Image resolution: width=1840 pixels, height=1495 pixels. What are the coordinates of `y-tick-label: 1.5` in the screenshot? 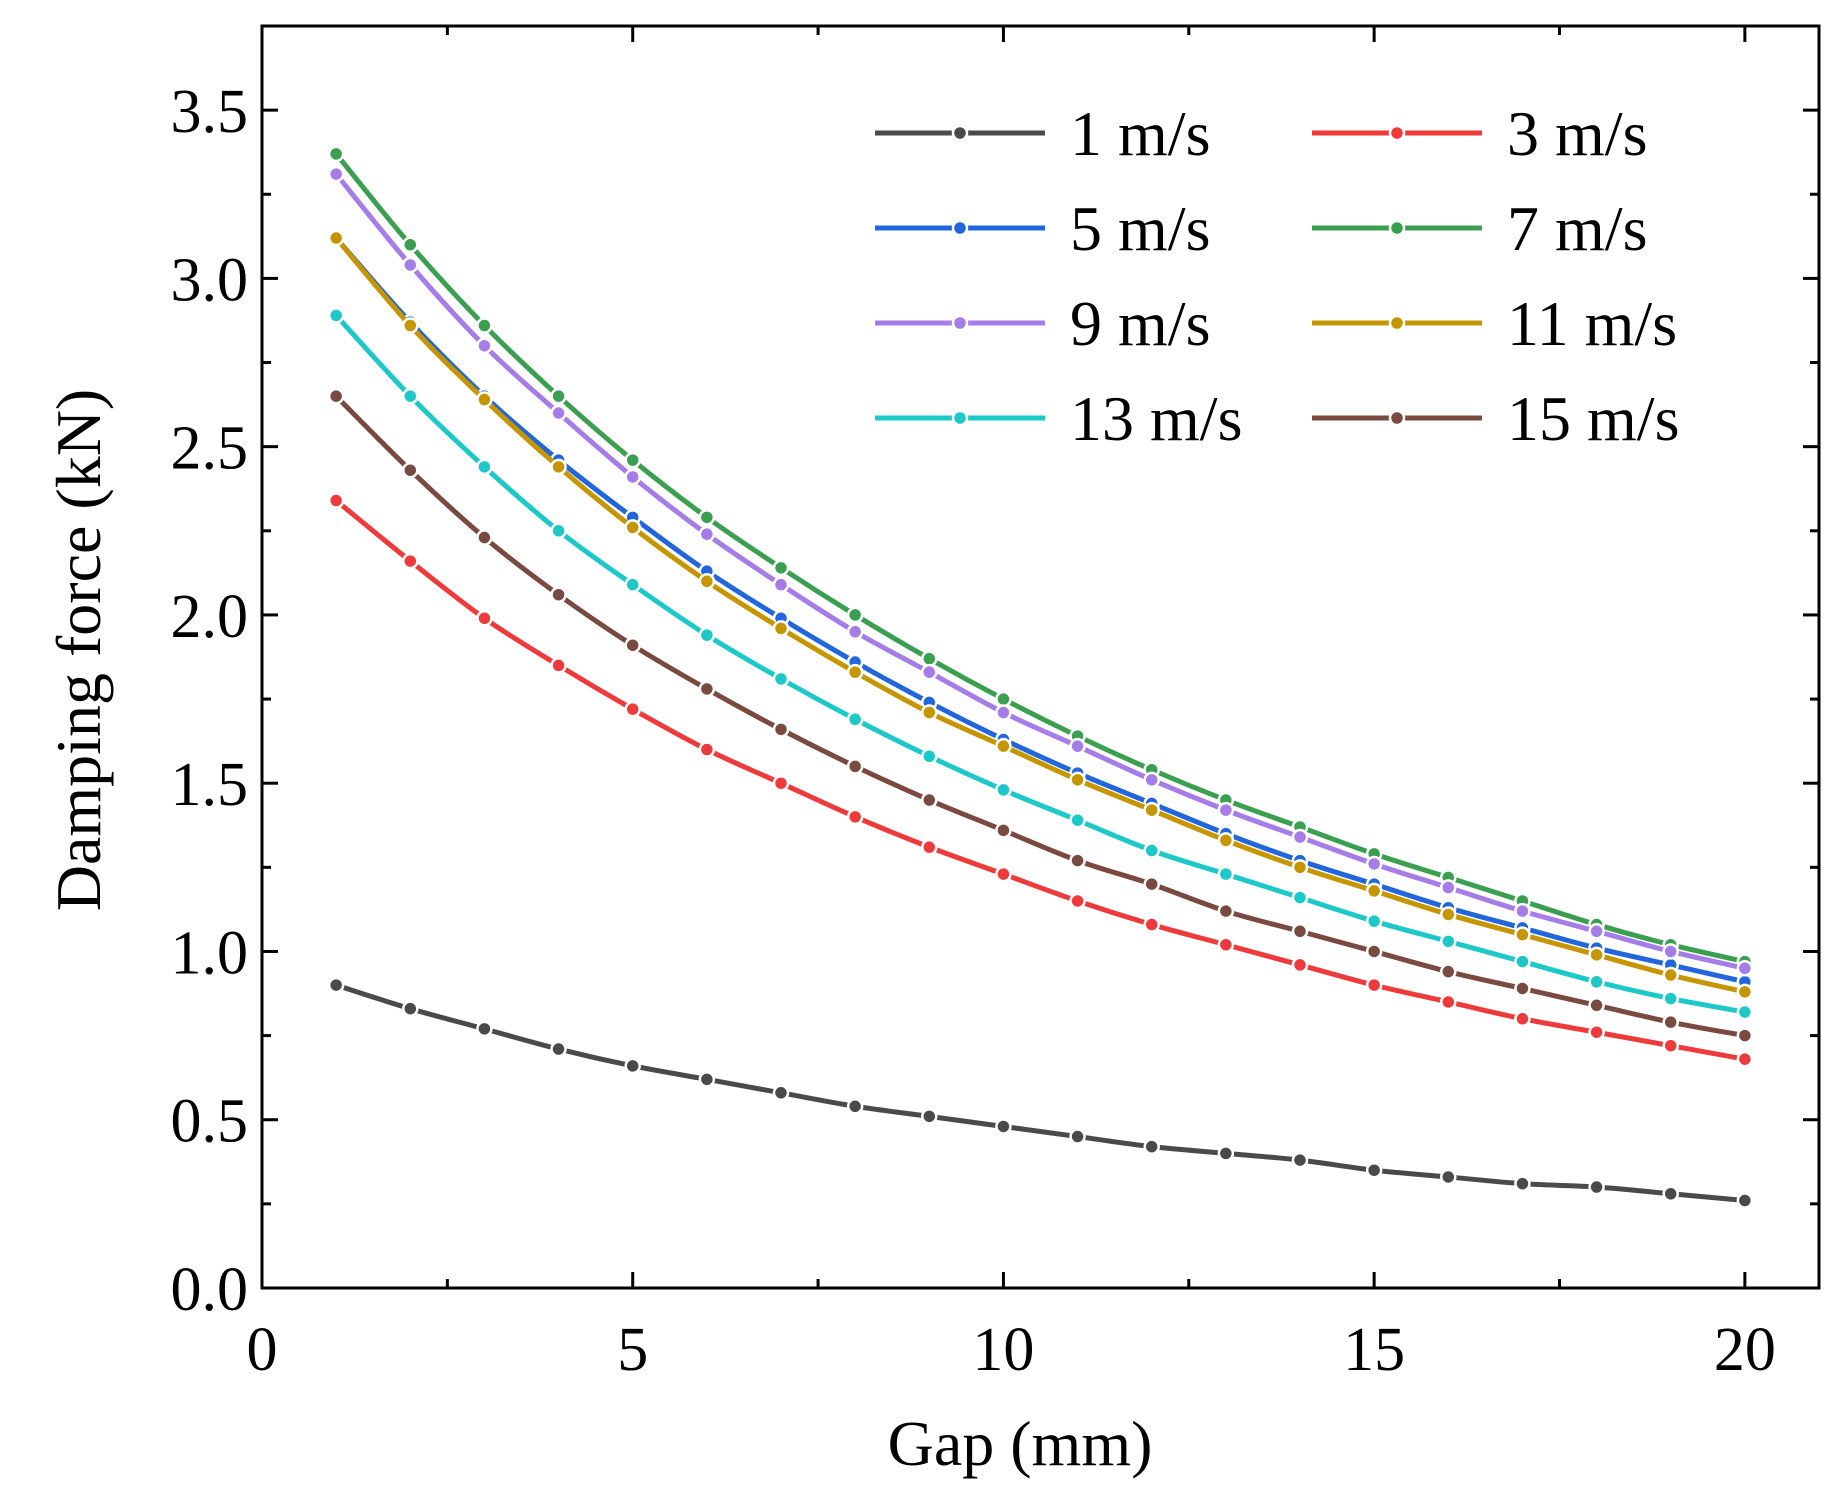 It's located at (210, 785).